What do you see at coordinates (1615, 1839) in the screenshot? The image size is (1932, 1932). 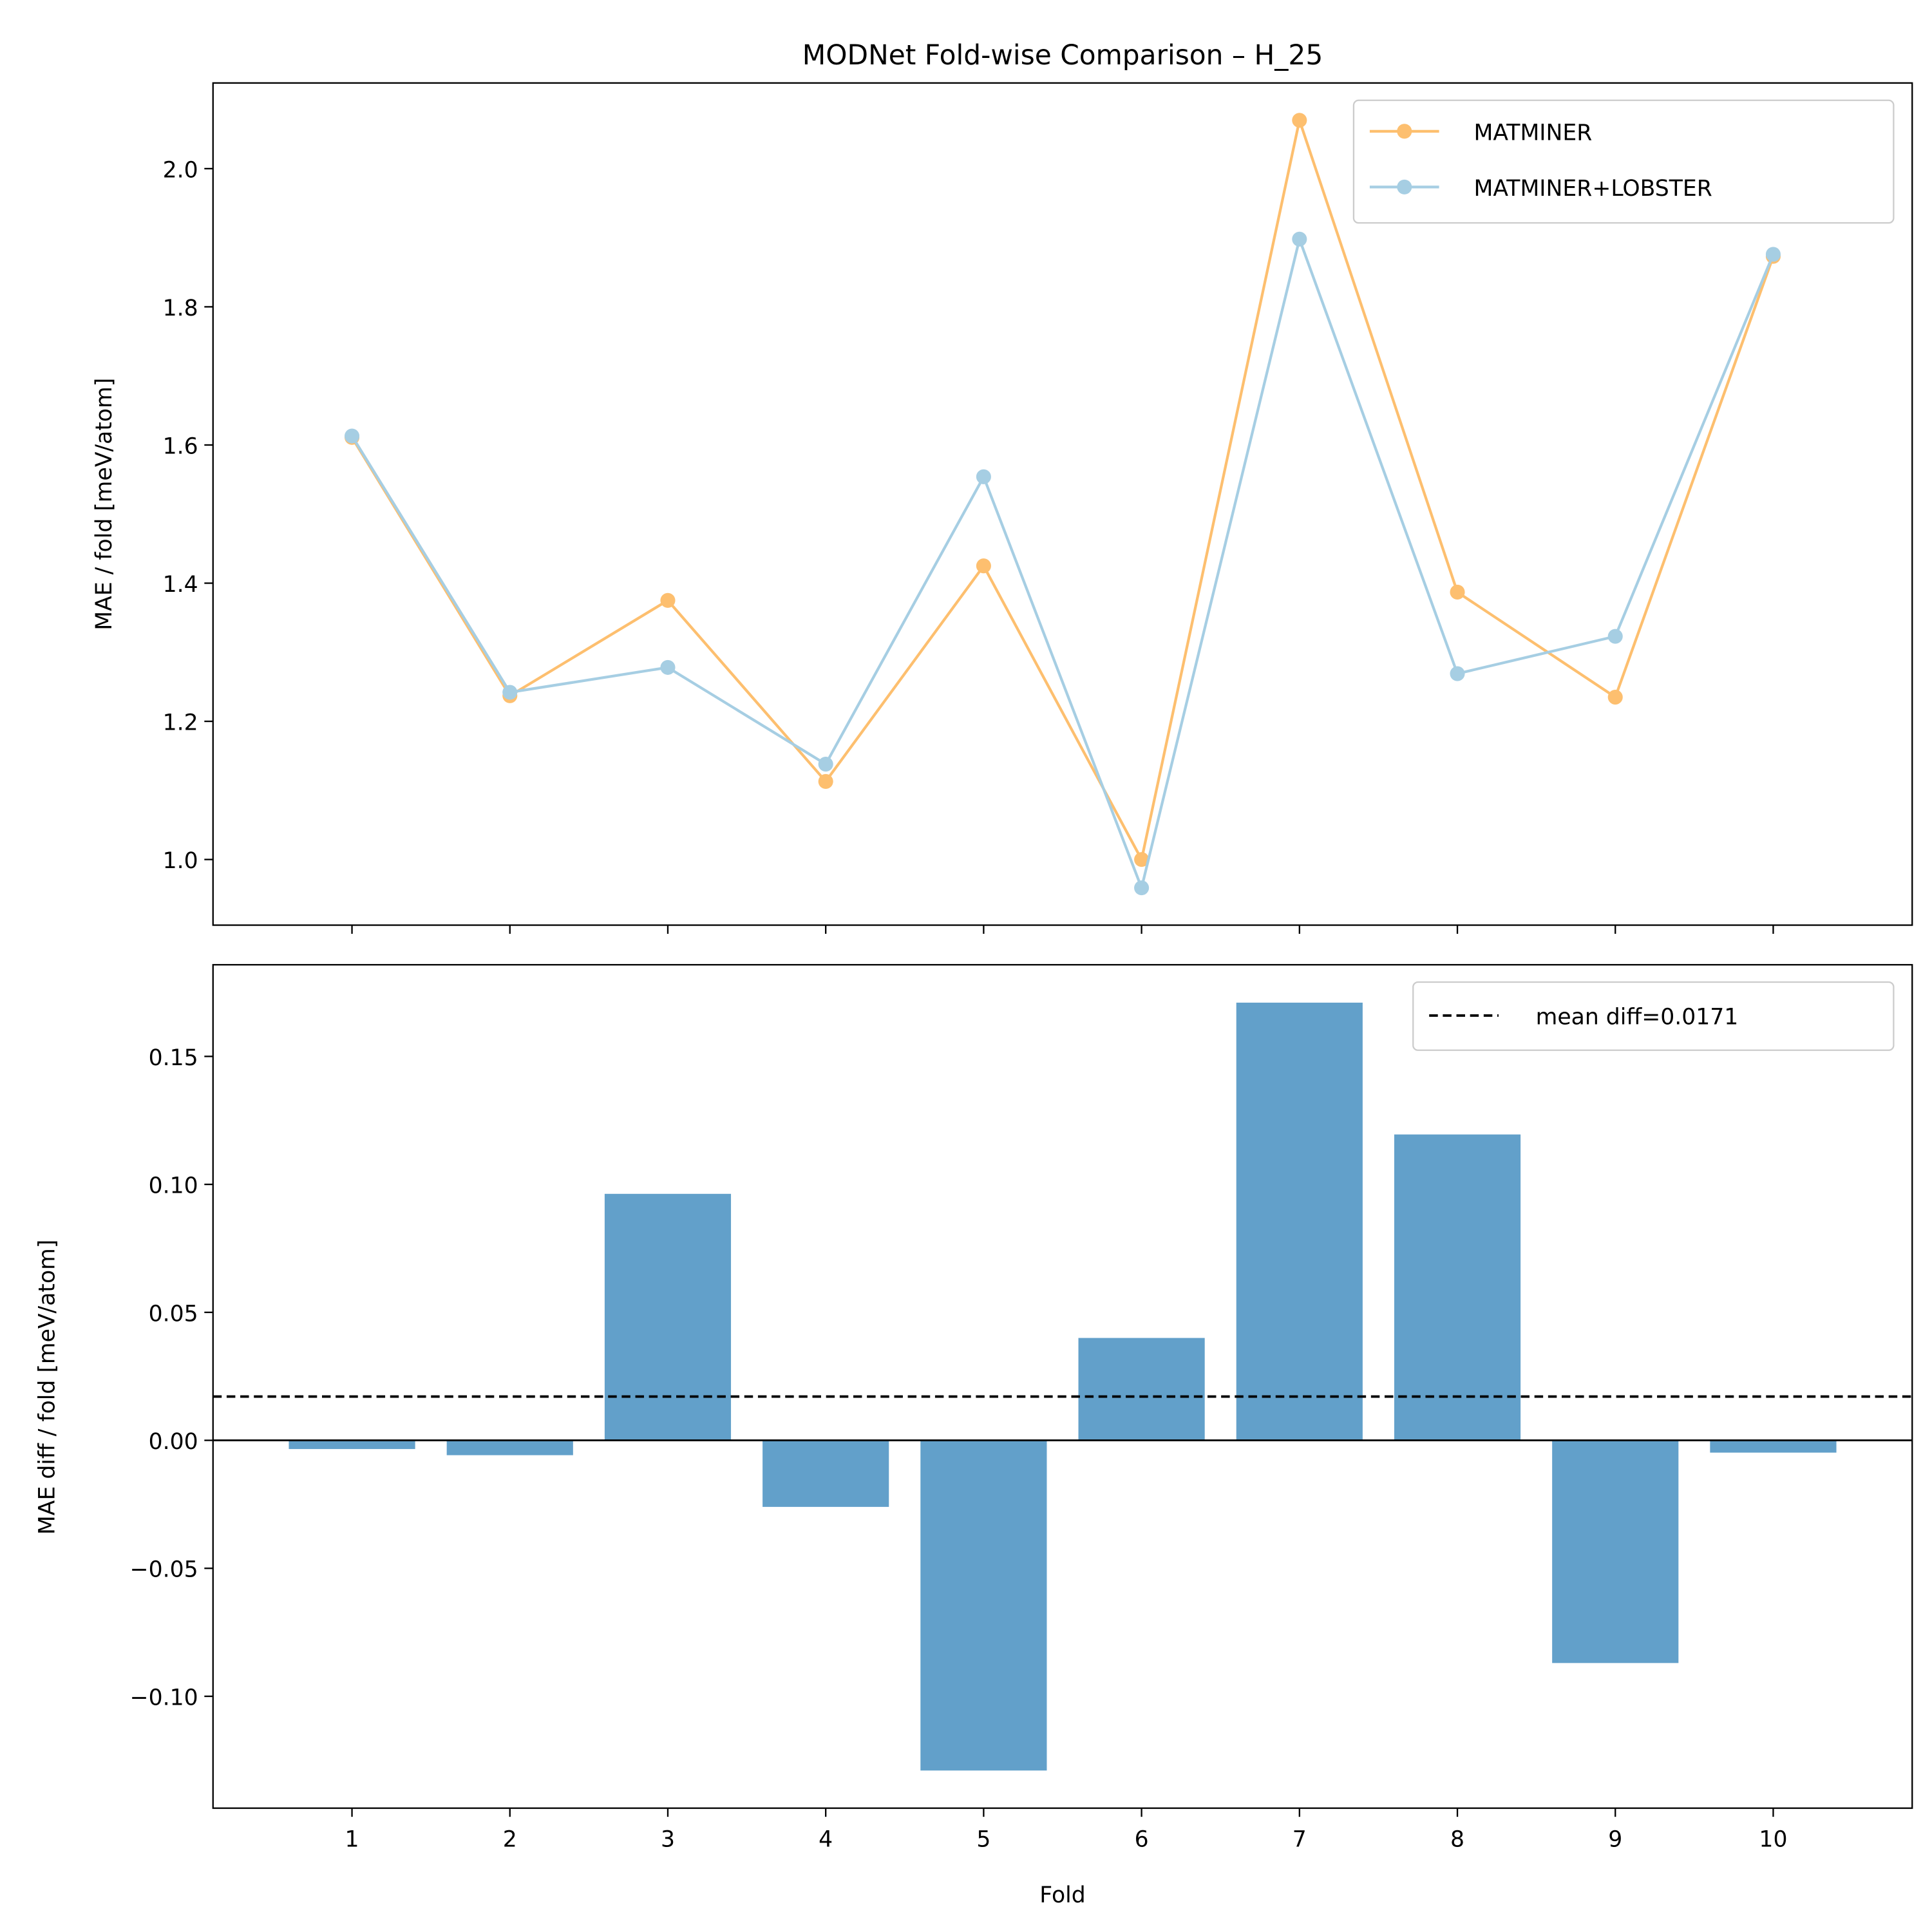 I see `x-tick-label: 9` at bounding box center [1615, 1839].